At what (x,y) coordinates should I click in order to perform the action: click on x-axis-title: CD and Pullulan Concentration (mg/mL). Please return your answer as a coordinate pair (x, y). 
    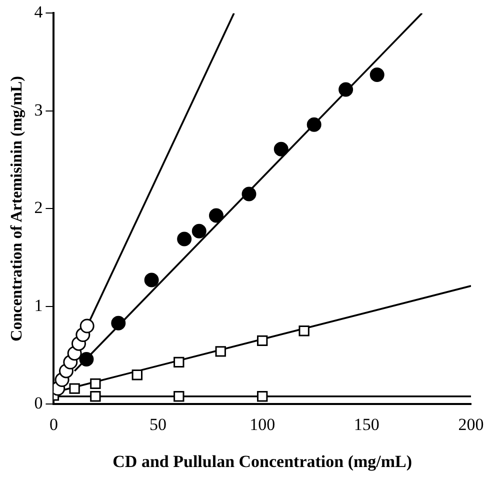
    Looking at the image, I should click on (262, 462).